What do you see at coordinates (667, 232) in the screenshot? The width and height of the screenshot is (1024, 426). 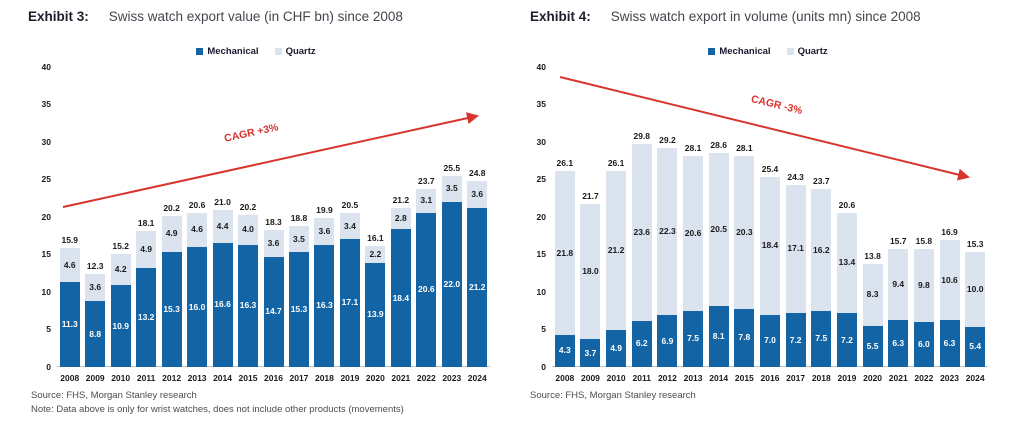 I see `bar-segment-quartz: 22.3` at bounding box center [667, 232].